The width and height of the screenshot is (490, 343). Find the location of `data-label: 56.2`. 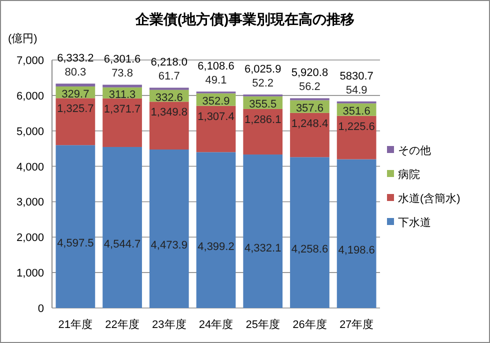

data-label: 56.2 is located at coordinates (309, 87).